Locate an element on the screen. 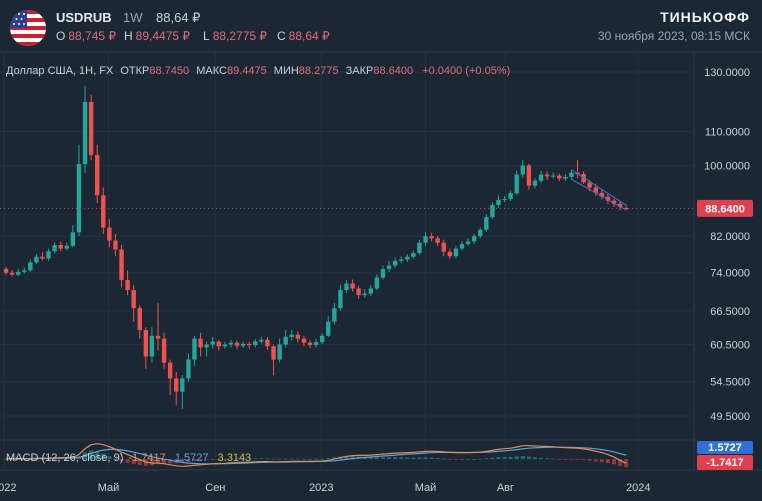 This screenshot has width=762, height=501. ohlc-low: L 88,2775 ₽ is located at coordinates (235, 36).